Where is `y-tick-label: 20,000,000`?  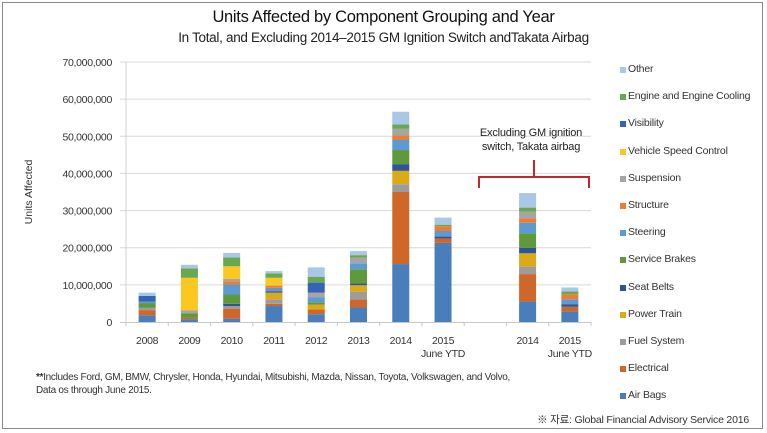
y-tick-label: 20,000,000 is located at coordinates (87, 249).